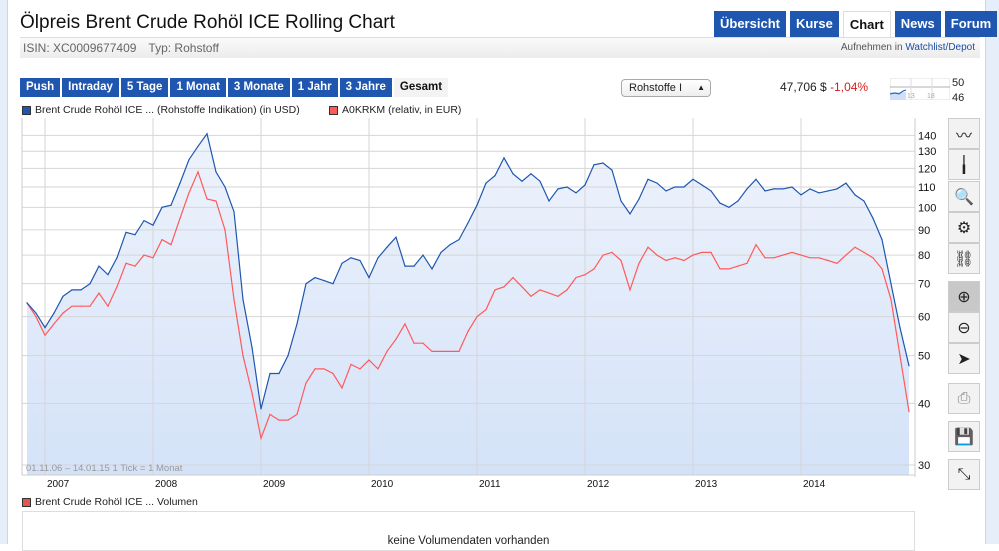 The image size is (999, 551). What do you see at coordinates (924, 285) in the screenshot?
I see `y-tick-label: 70` at bounding box center [924, 285].